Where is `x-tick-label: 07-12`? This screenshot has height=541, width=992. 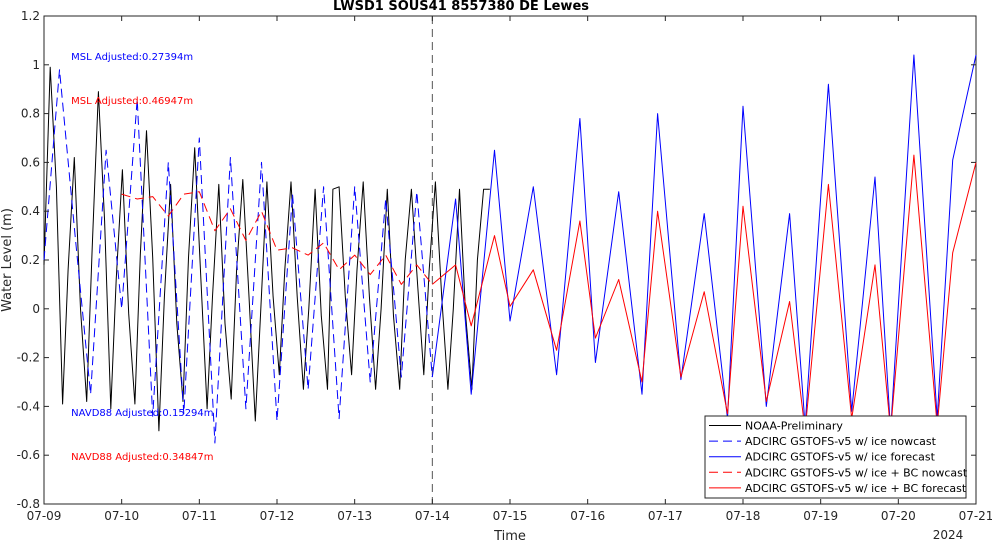 x-tick-label: 07-12 is located at coordinates (277, 516).